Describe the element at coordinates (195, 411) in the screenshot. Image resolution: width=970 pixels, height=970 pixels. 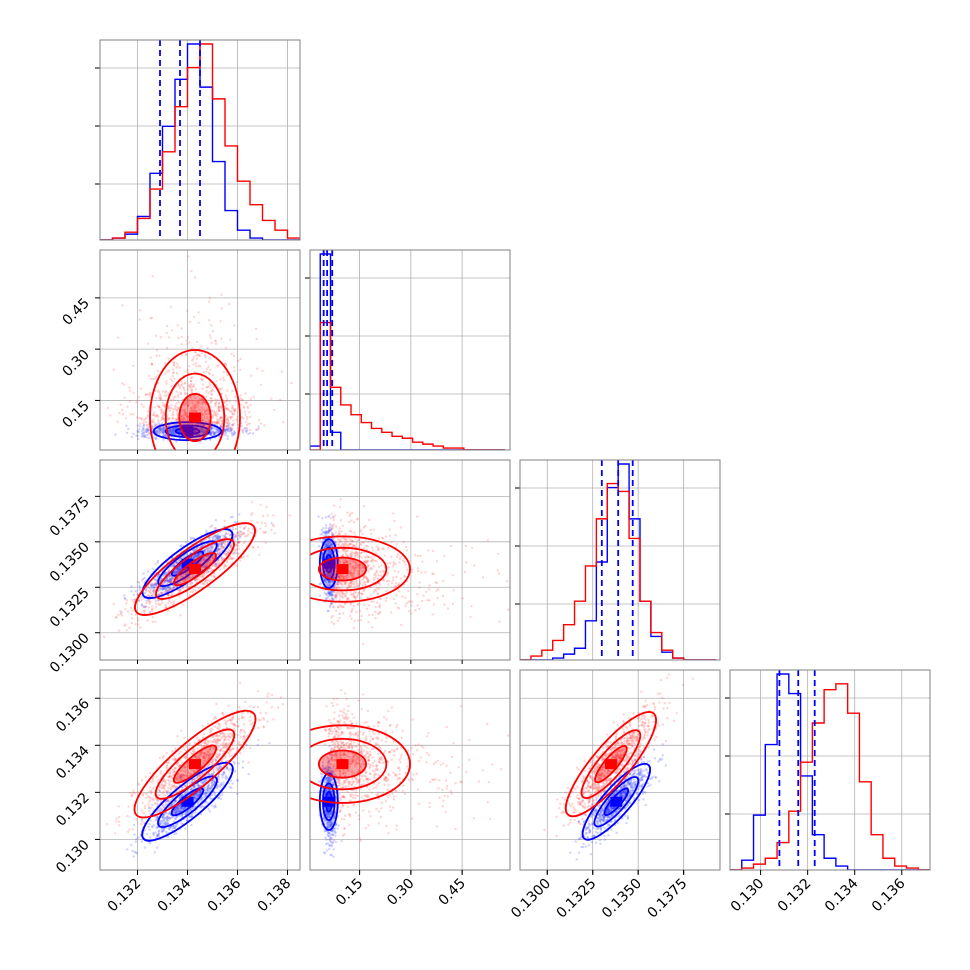
I see `contour-red` at that location.